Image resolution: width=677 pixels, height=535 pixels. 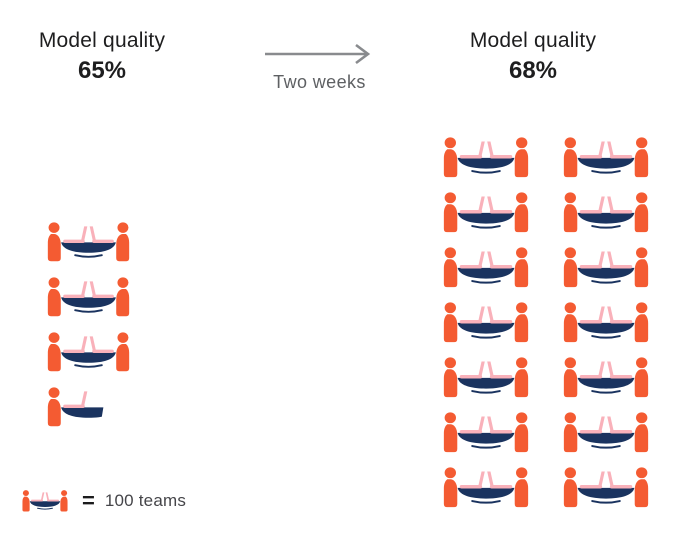 I want to click on legend-team-icon, so click(x=45, y=501).